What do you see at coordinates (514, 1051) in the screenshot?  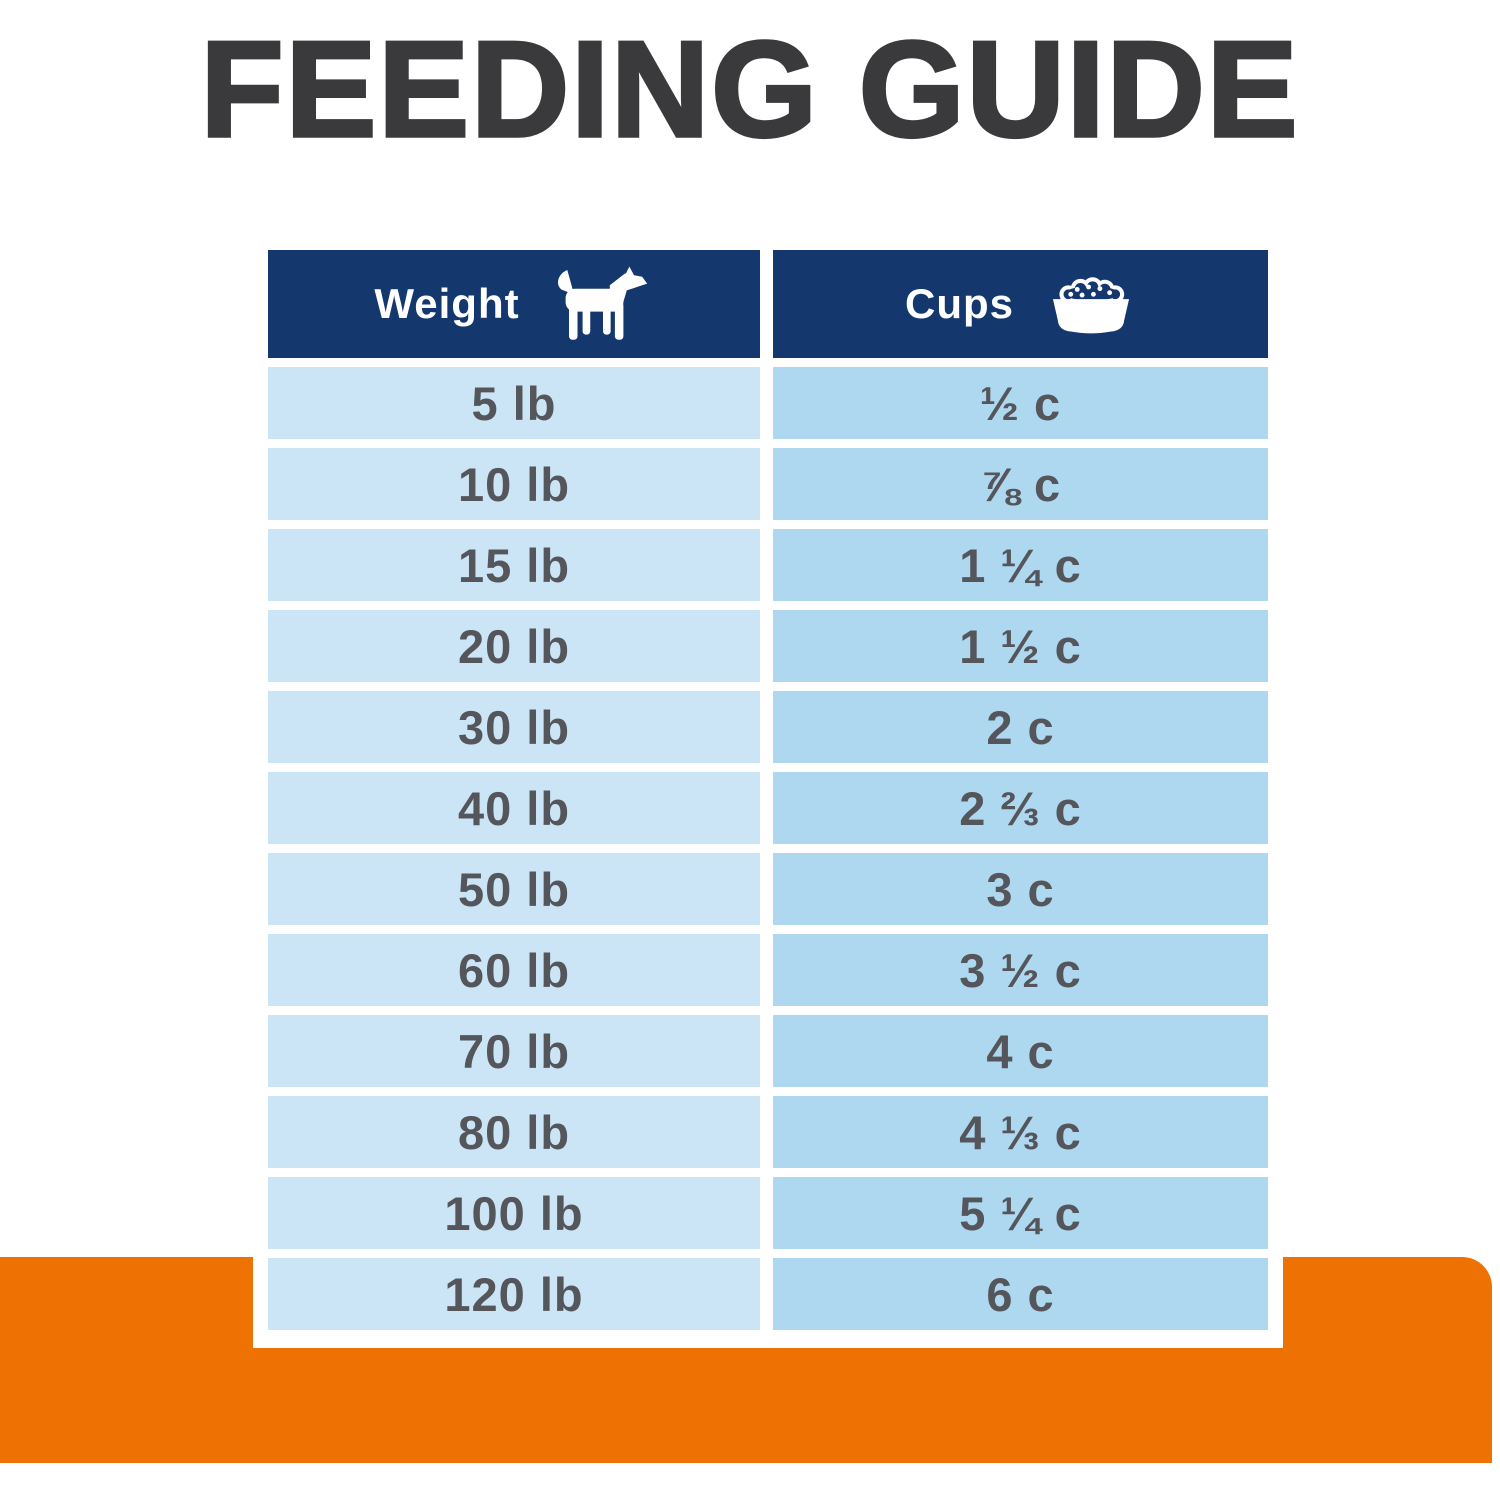 I see `weight-cell: 70 lb` at bounding box center [514, 1051].